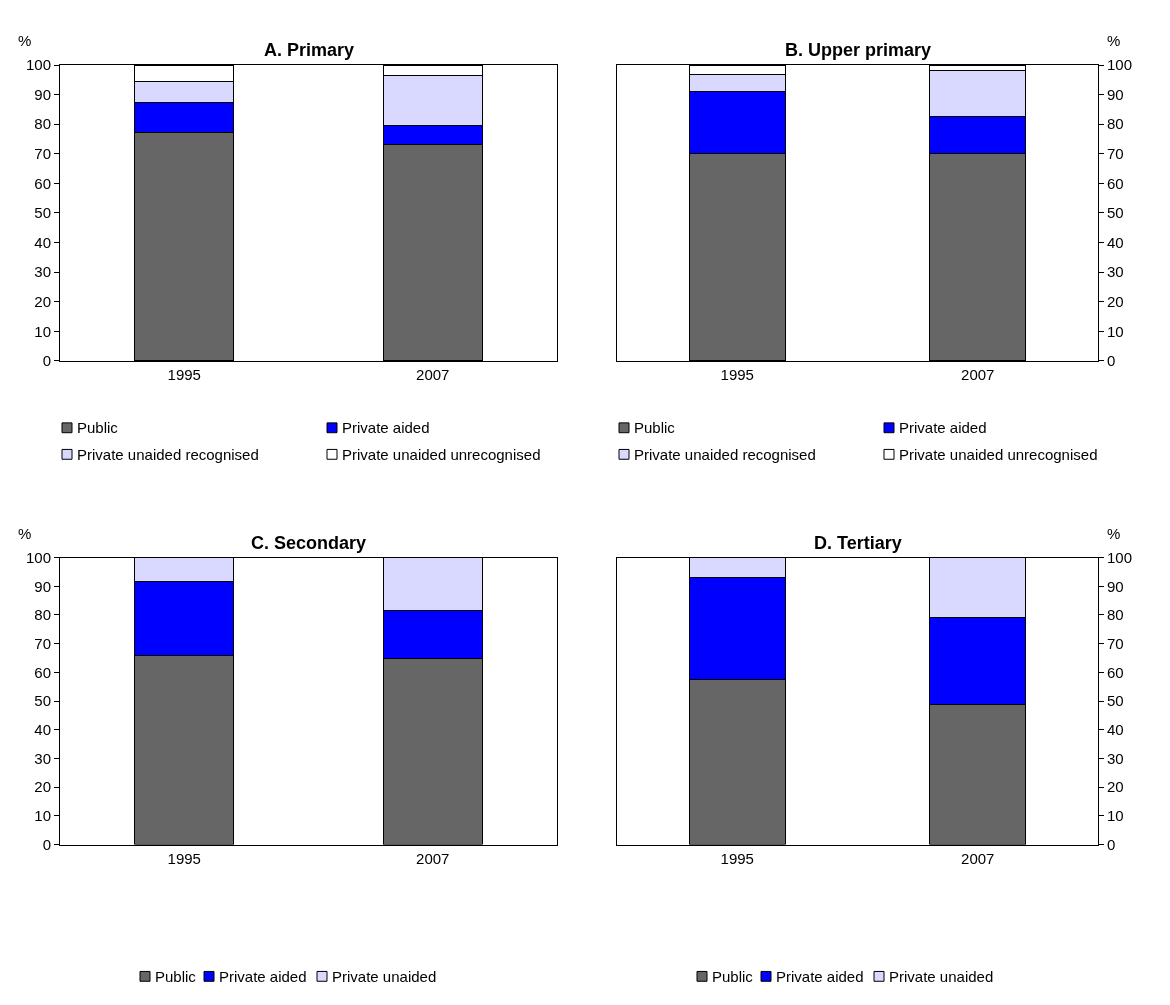  I want to click on chart-title: A. Primary, so click(309, 50).